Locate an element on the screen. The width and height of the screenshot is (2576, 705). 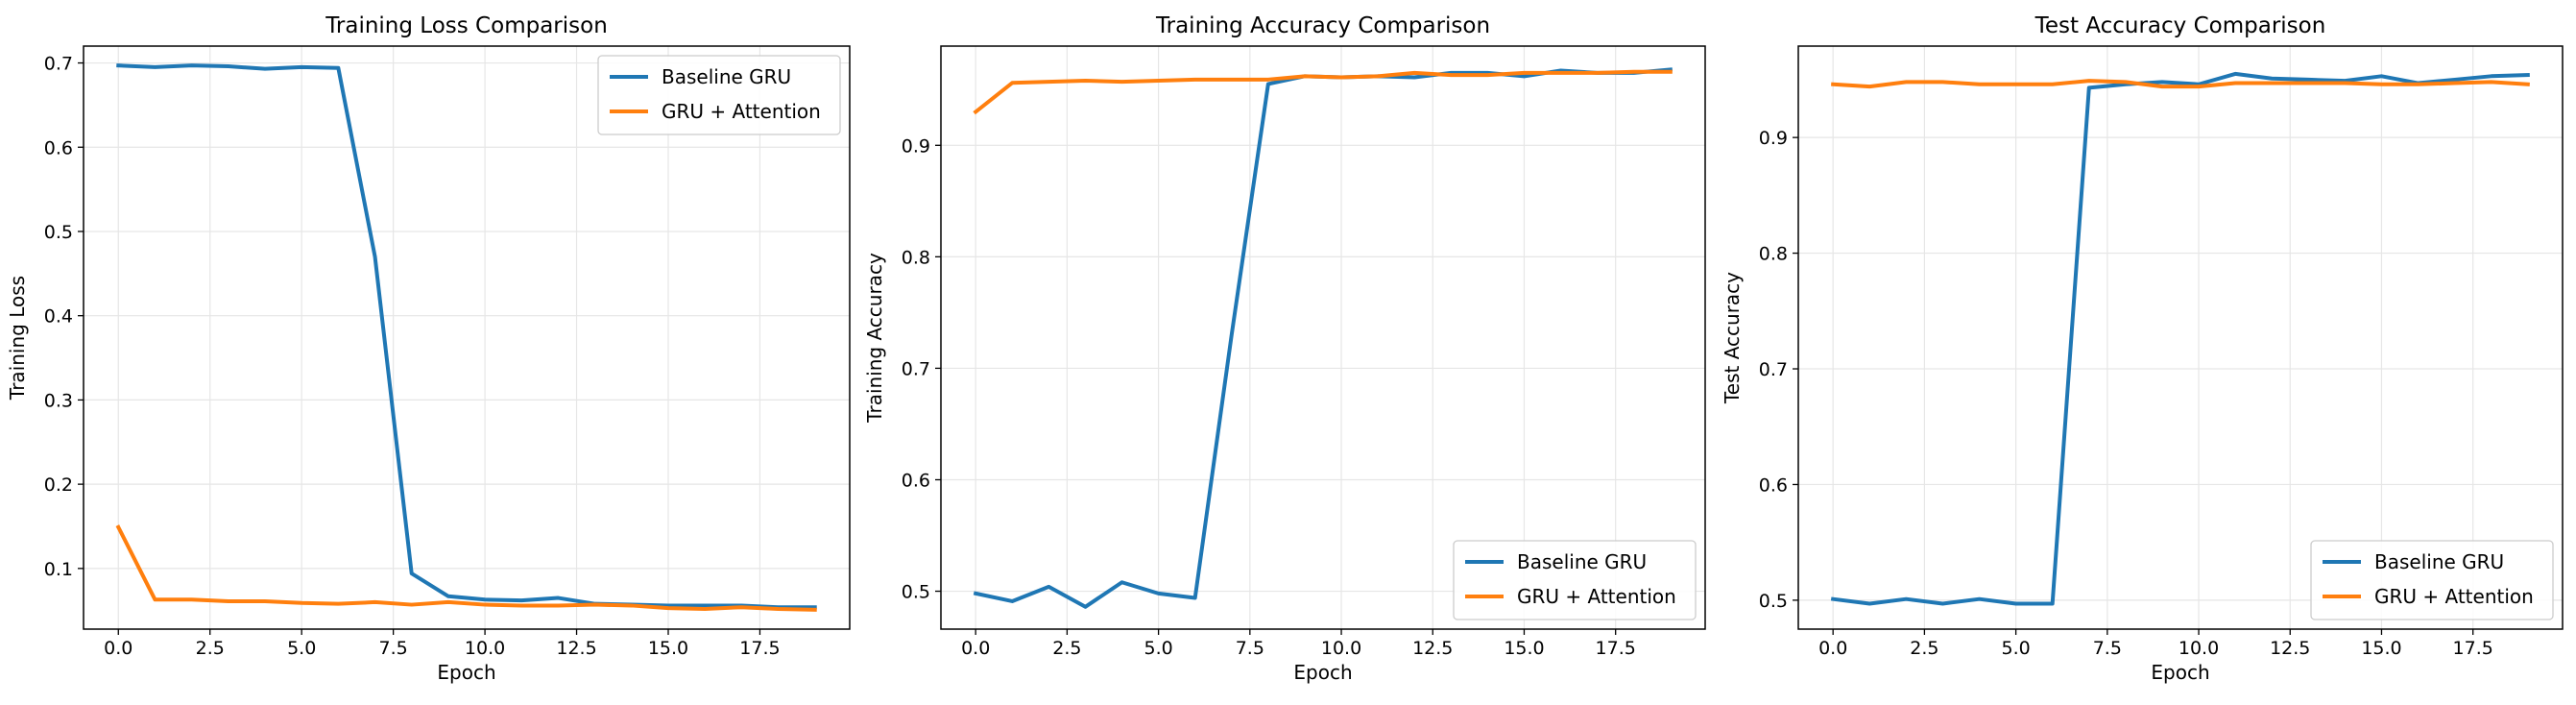
y-tick-label: 0.1 is located at coordinates (58, 569).